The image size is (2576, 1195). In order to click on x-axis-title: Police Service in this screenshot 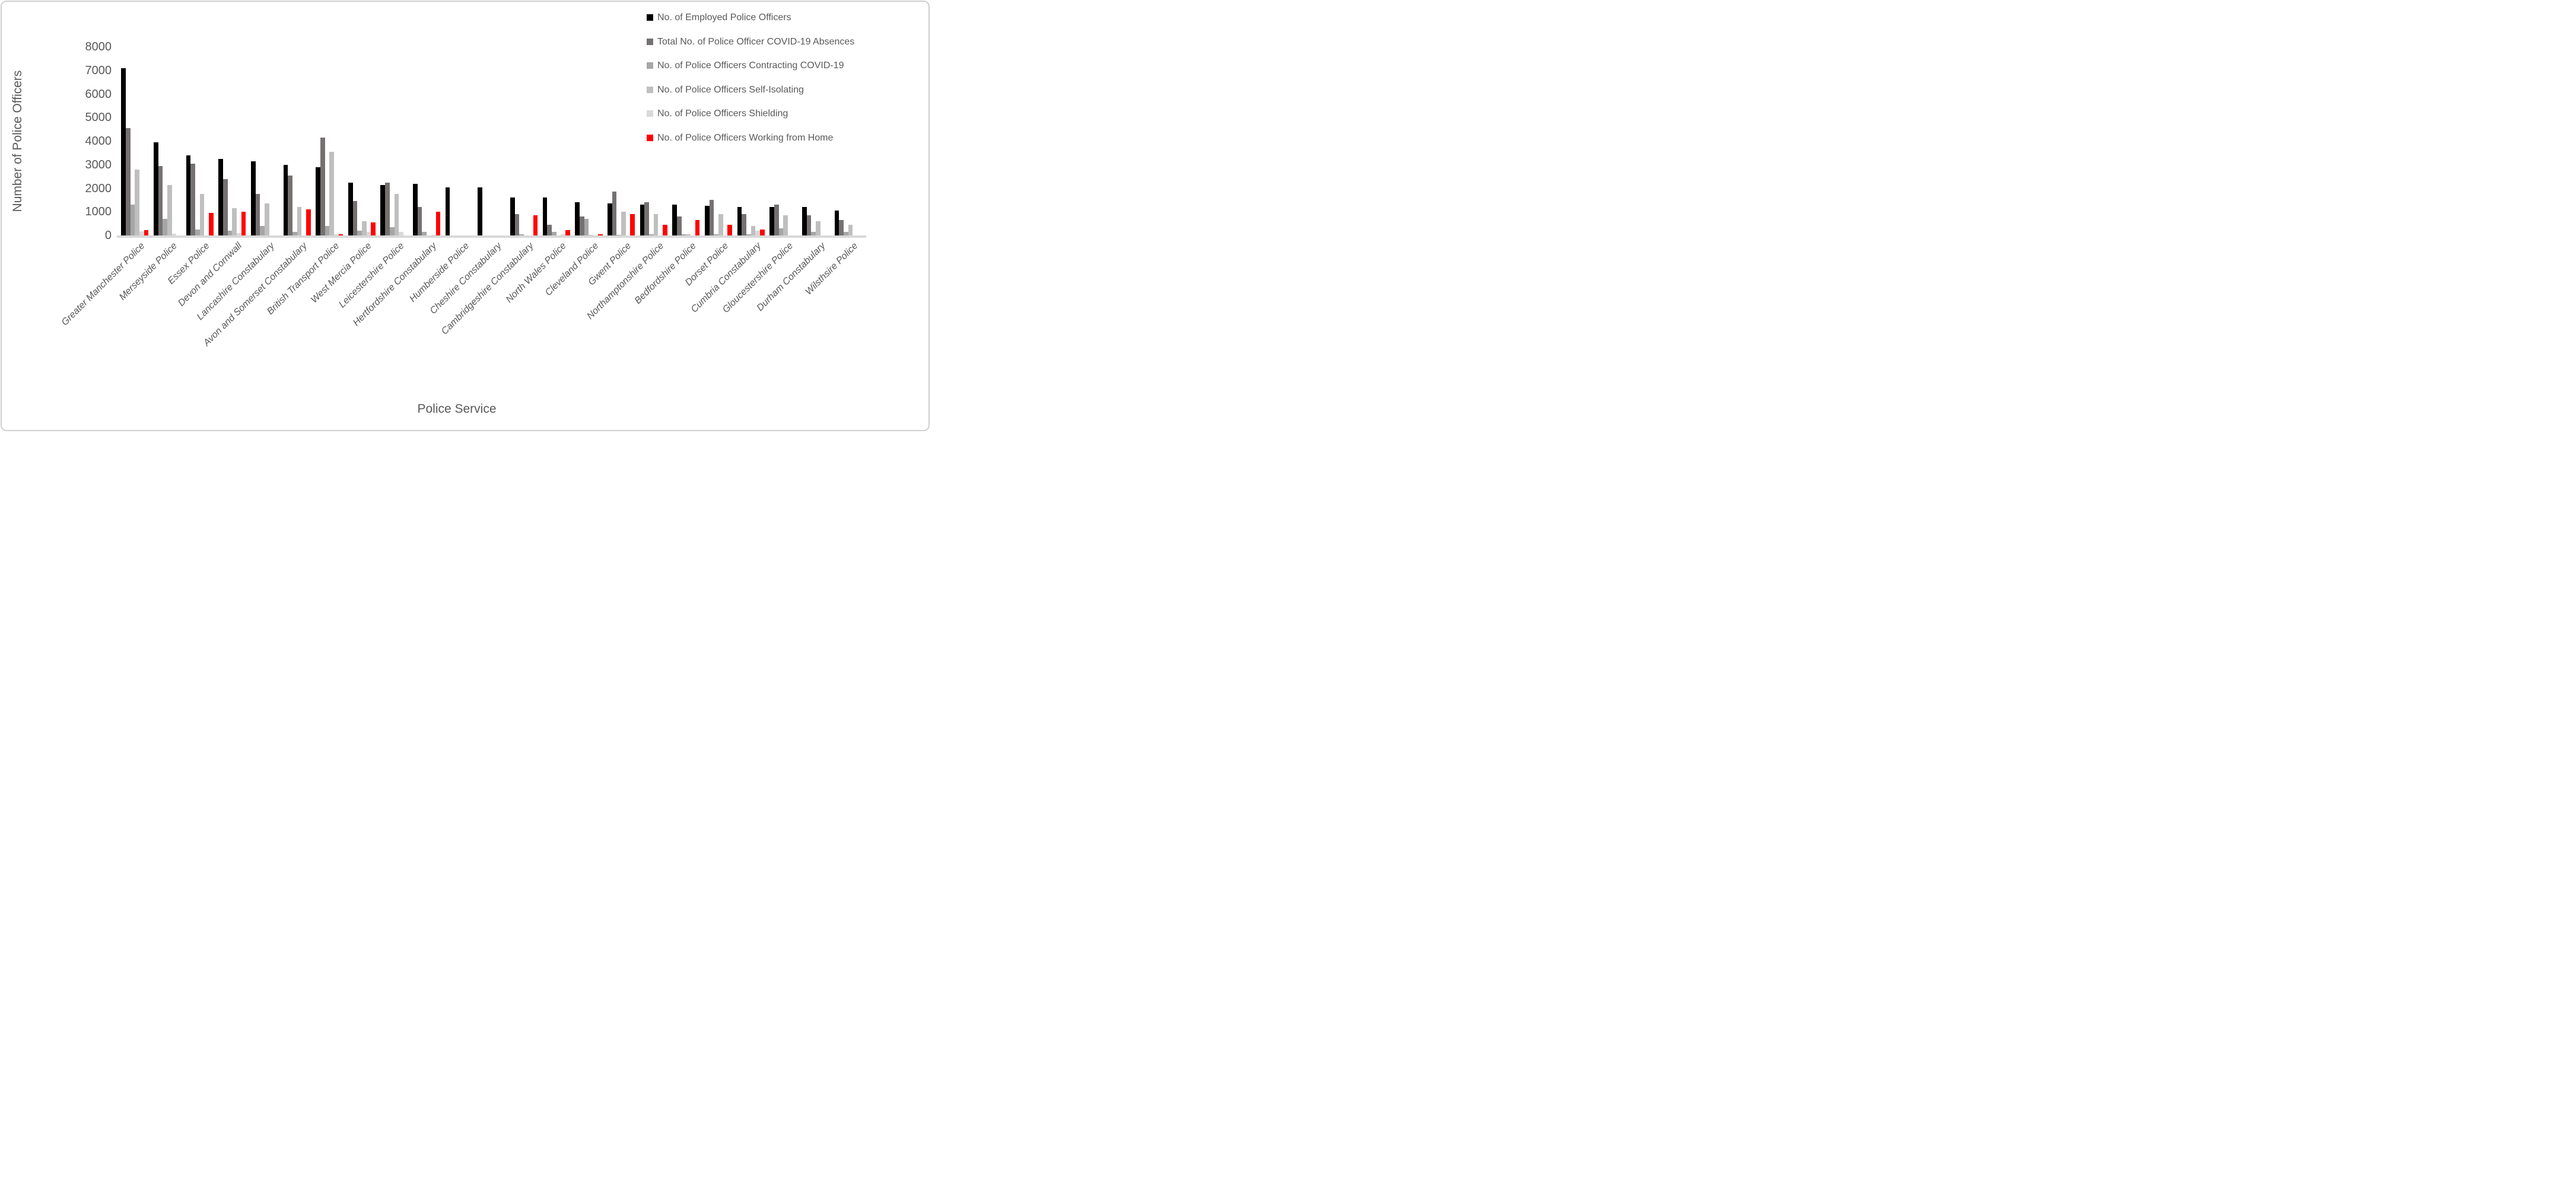, I will do `click(457, 409)`.